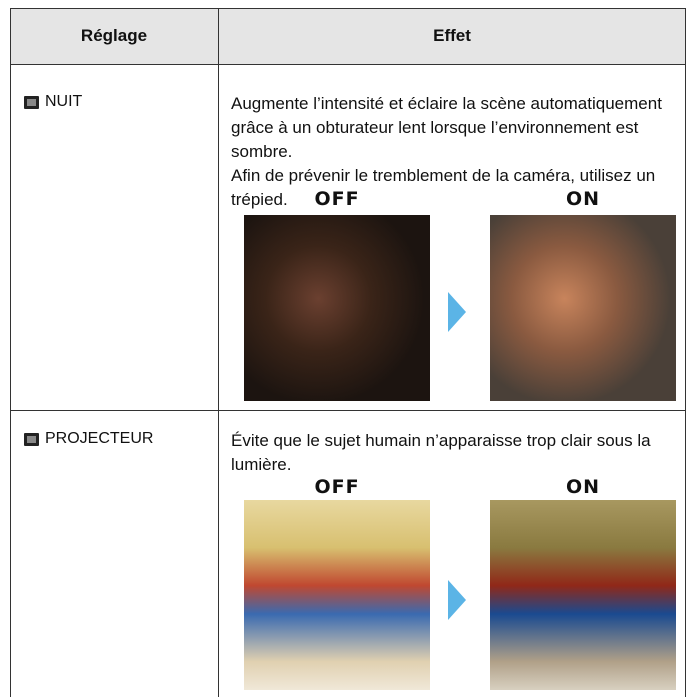 The width and height of the screenshot is (695, 697). I want to click on setting-name: PROJECTEUR, so click(99, 438).